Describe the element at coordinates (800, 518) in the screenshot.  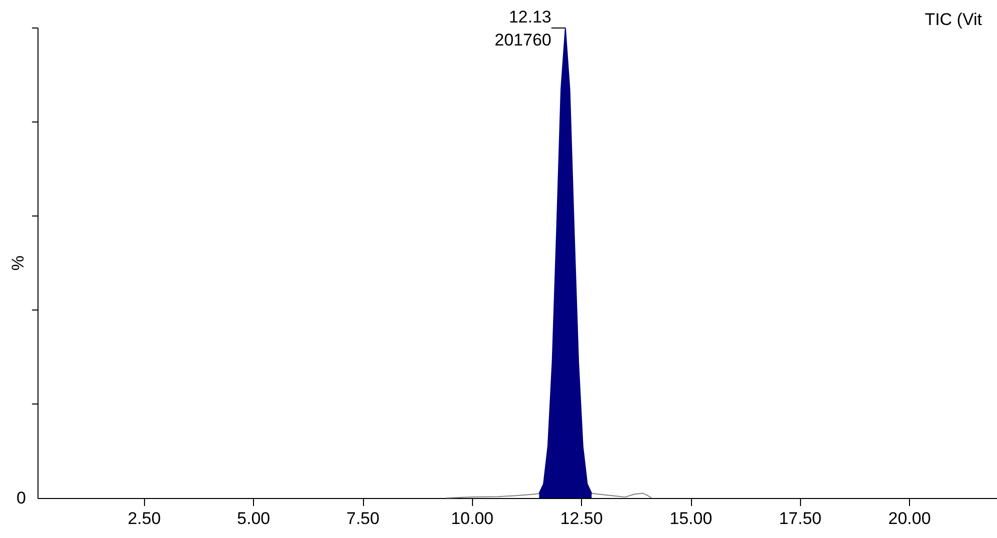
I see `x-tick-label: 17.50` at that location.